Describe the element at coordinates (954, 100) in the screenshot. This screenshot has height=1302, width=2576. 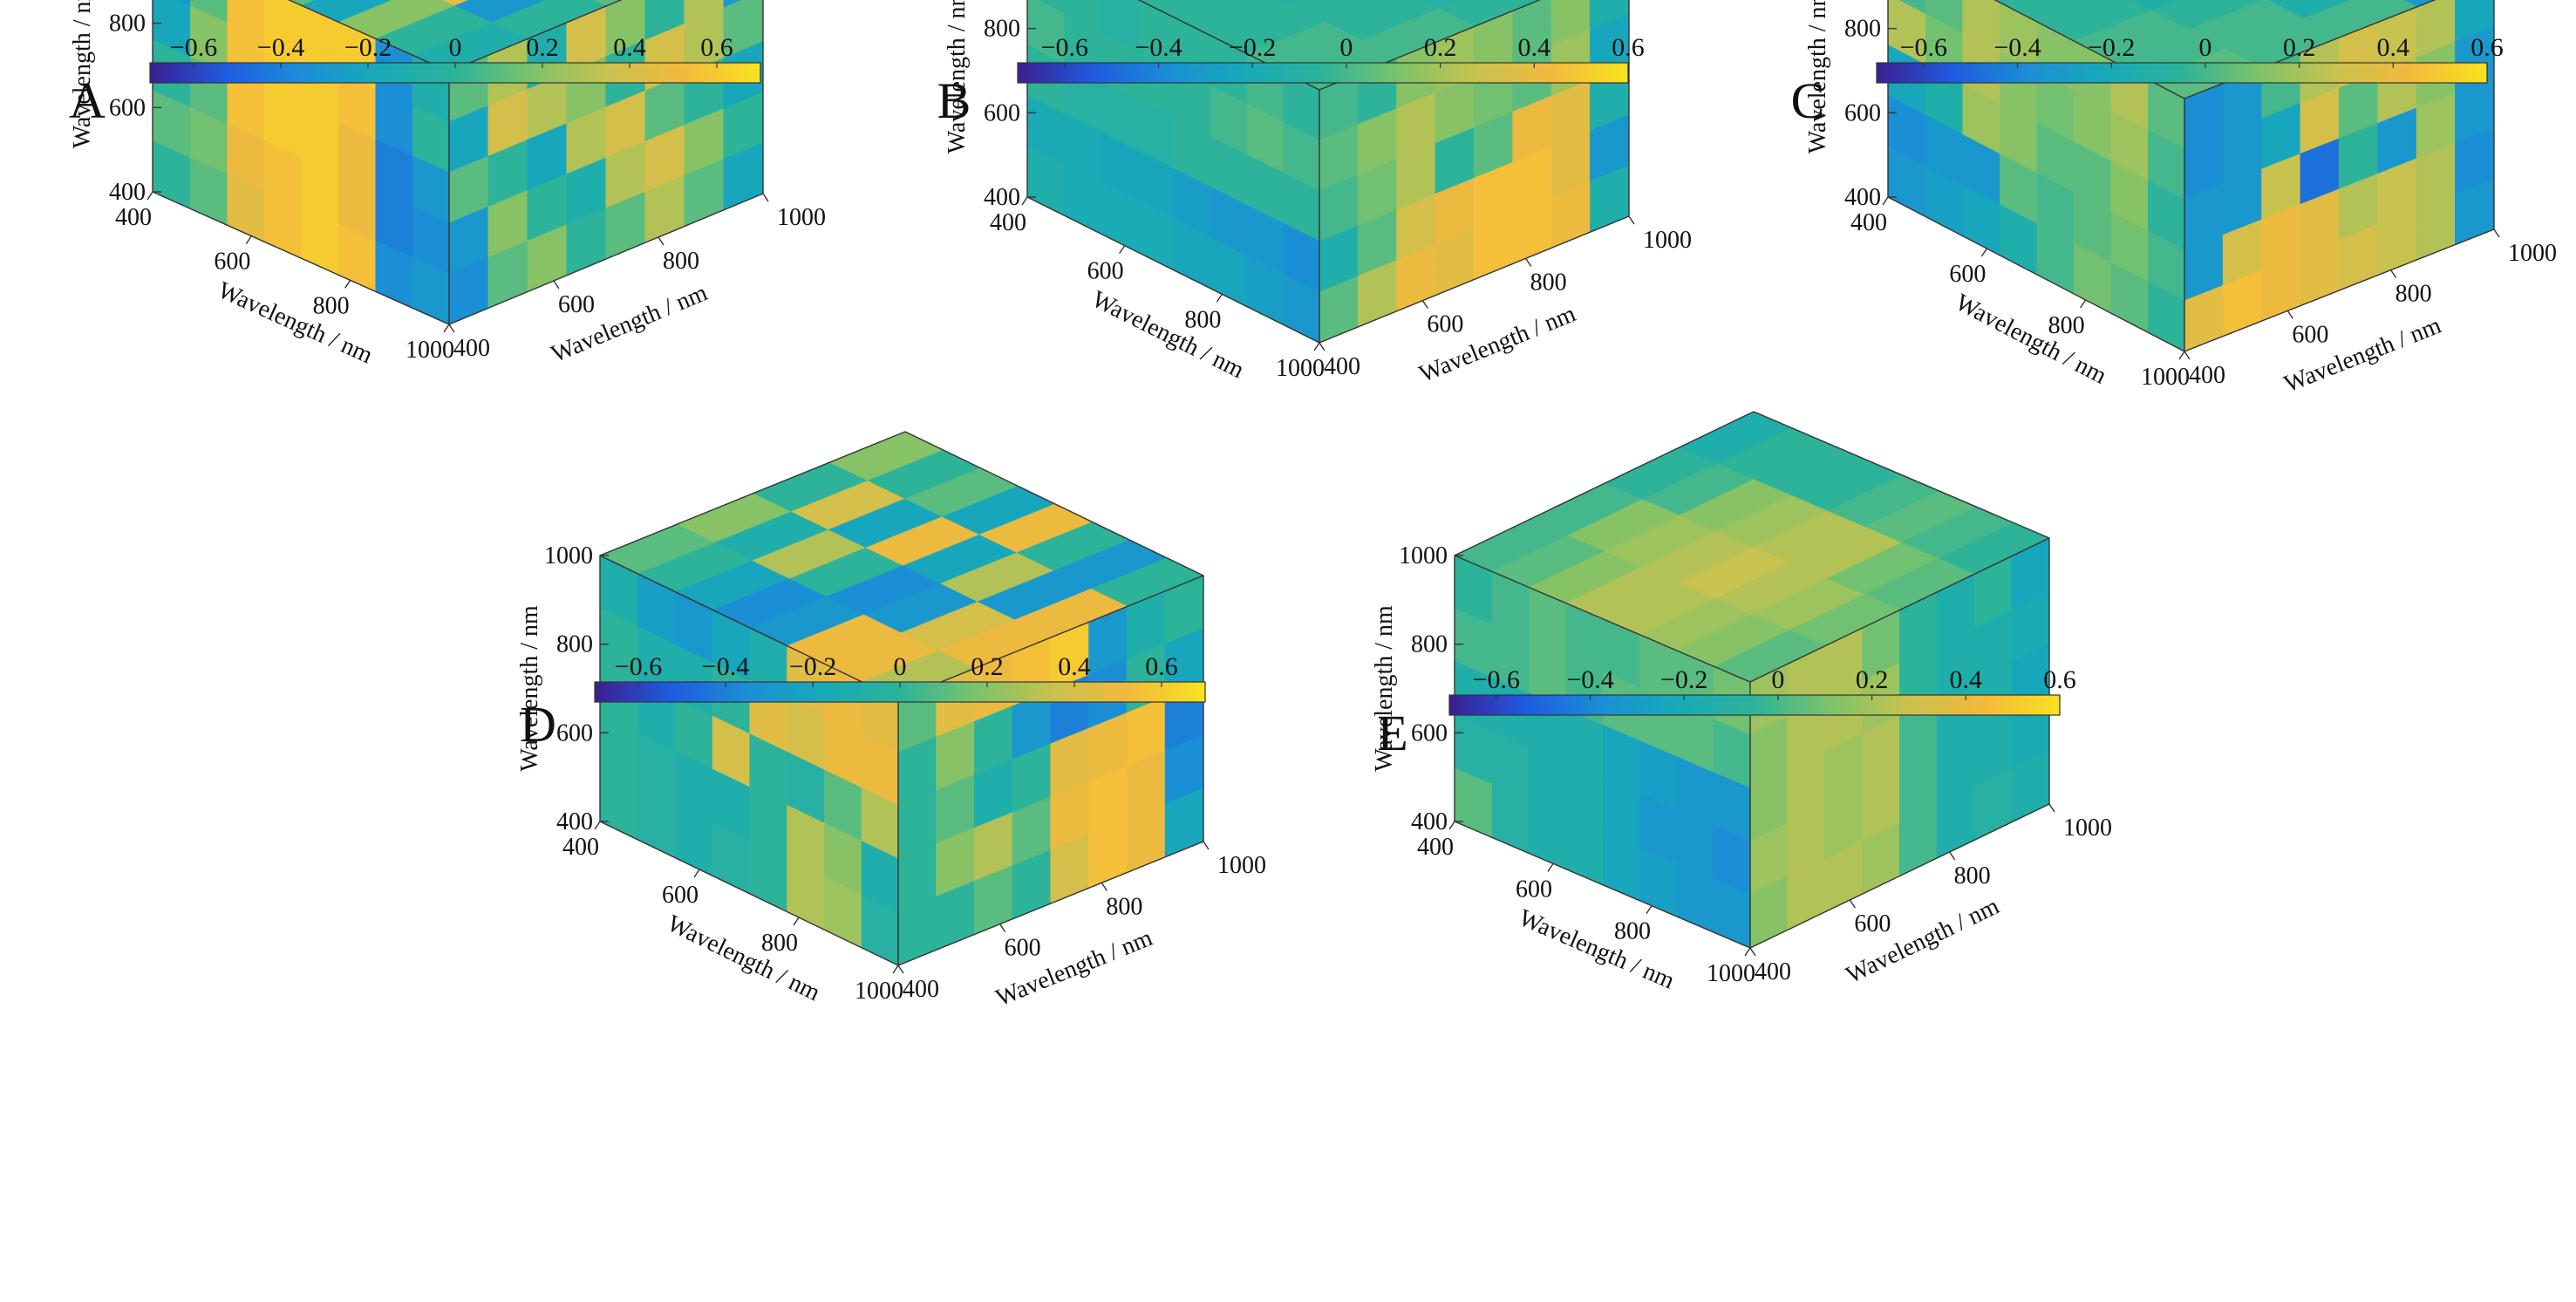
I see `panel-letter: B` at that location.